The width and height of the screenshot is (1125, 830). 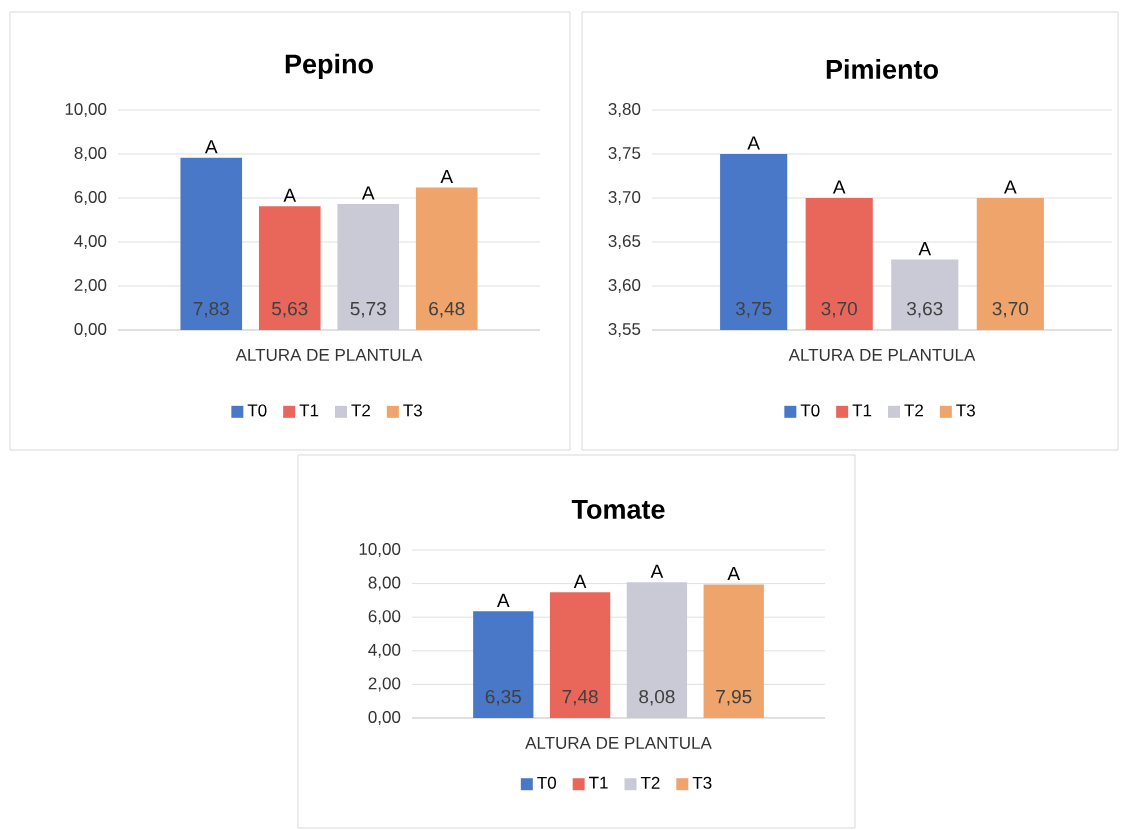 I want to click on y-tick-label: 3,80, so click(x=624, y=110).